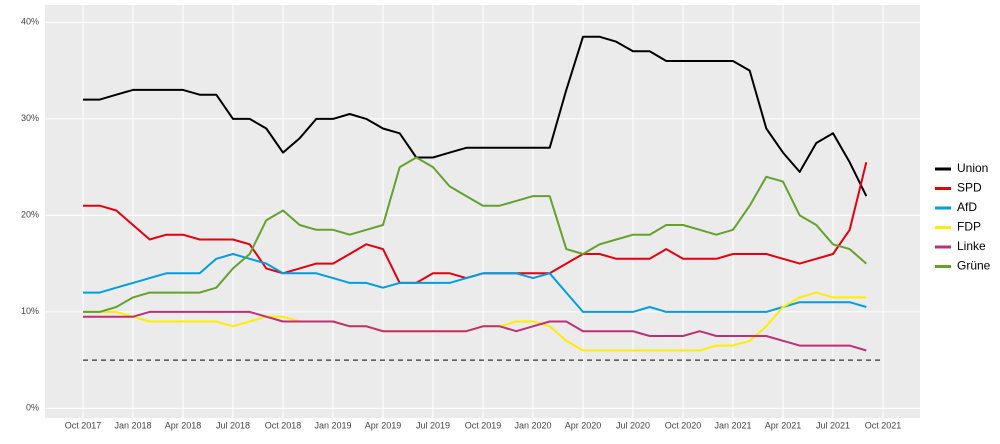  What do you see at coordinates (883, 425) in the screenshot?
I see `x-tick-label: Oct 2021` at bounding box center [883, 425].